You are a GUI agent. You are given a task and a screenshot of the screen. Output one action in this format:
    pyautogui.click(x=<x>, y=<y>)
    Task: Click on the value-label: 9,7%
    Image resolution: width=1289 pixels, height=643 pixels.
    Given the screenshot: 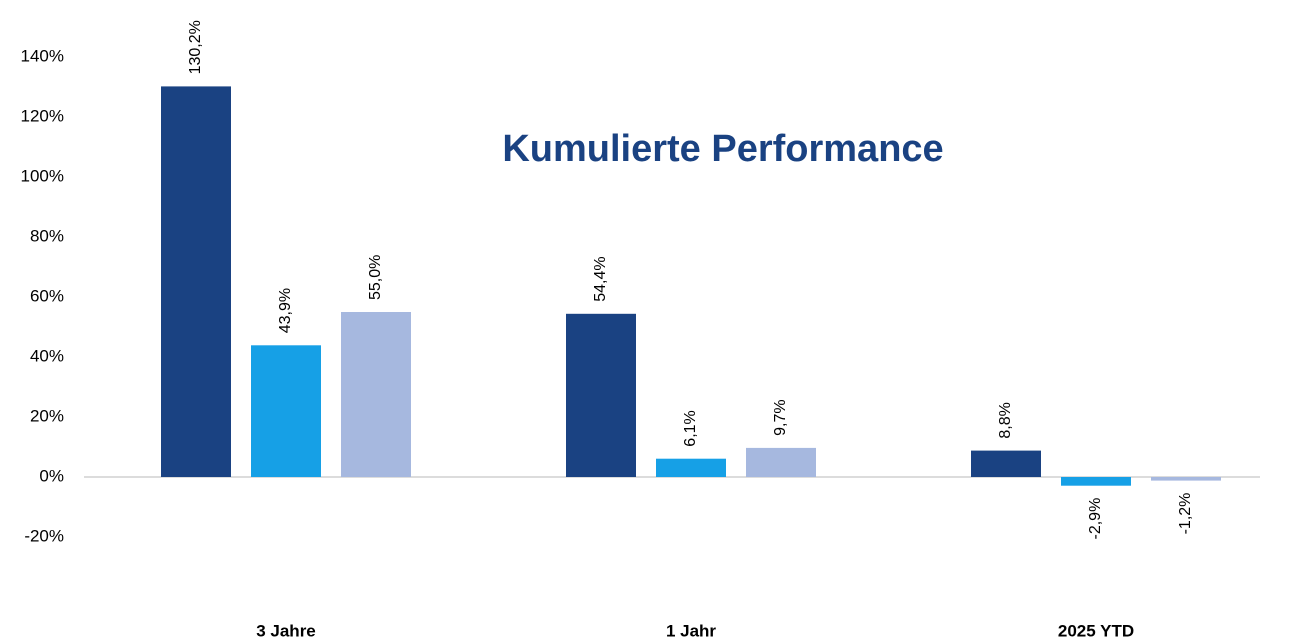 What is the action you would take?
    pyautogui.click(x=780, y=417)
    